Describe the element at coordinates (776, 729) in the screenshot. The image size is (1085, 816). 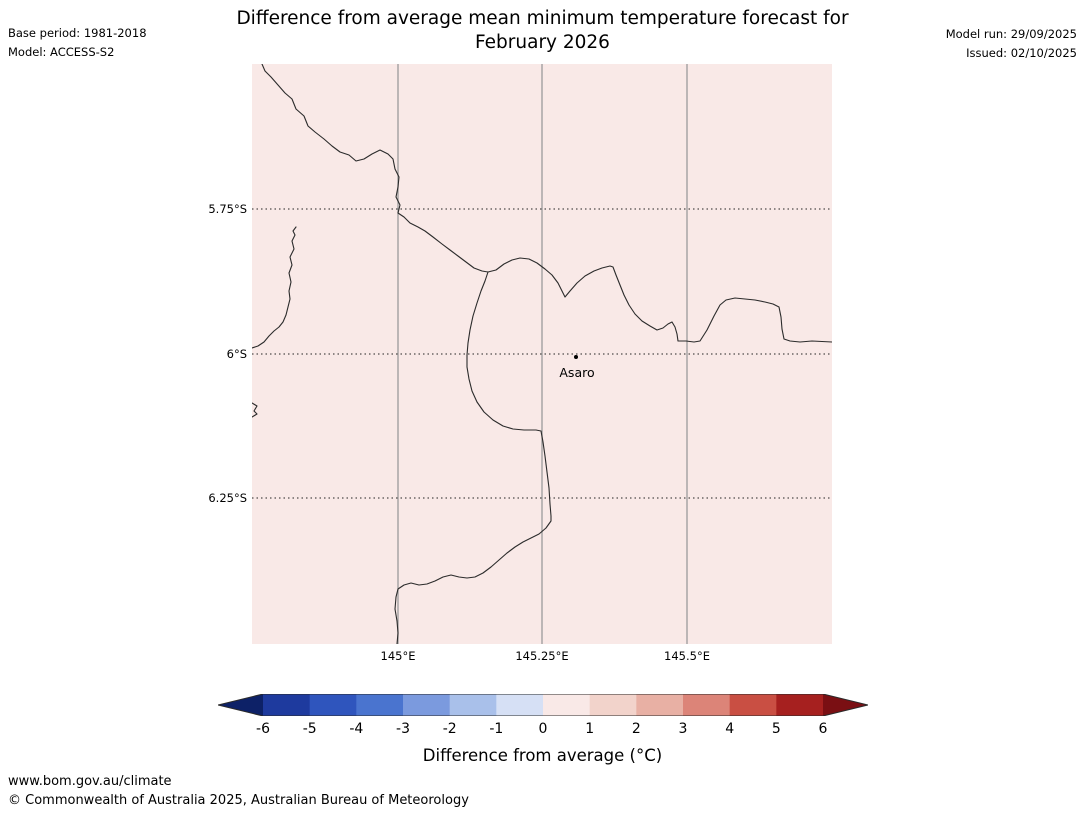
I see `colorbar-tick-label: 5` at that location.